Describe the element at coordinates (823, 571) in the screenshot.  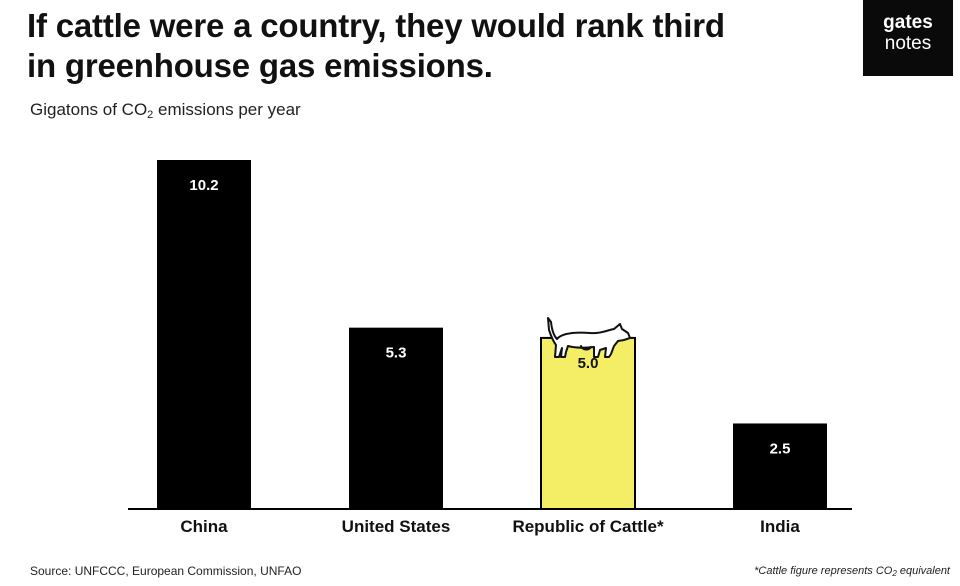
I see `footnote-prefix: *Cattle figure represents CO` at that location.